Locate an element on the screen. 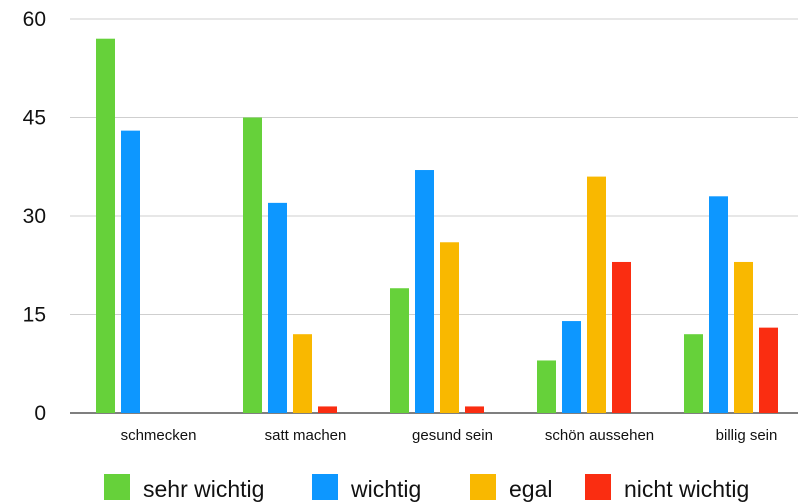 This screenshot has width=801, height=502. legend: sehr wichtig wichtig egal nicht wichtig is located at coordinates (426, 488).